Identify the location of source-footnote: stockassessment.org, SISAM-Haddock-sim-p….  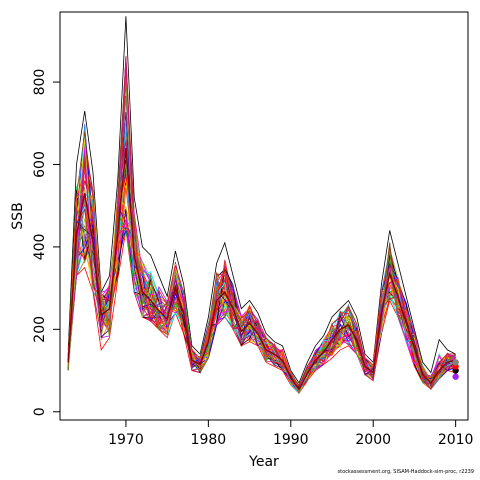
(405, 472).